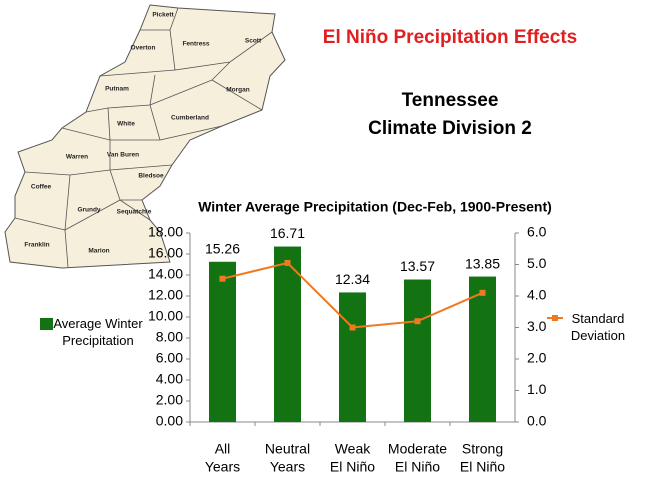 This screenshot has width=650, height=500. What do you see at coordinates (143, 48) in the screenshot?
I see `county-label: Overton` at bounding box center [143, 48].